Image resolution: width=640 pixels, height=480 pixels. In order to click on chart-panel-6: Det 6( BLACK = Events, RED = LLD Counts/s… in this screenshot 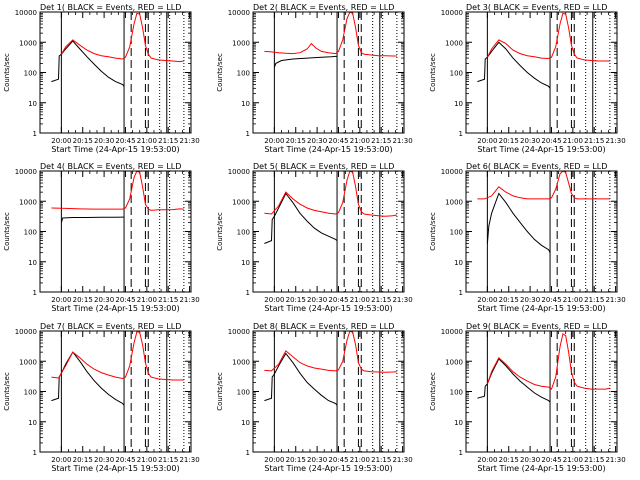, I will do `click(527, 237)`.